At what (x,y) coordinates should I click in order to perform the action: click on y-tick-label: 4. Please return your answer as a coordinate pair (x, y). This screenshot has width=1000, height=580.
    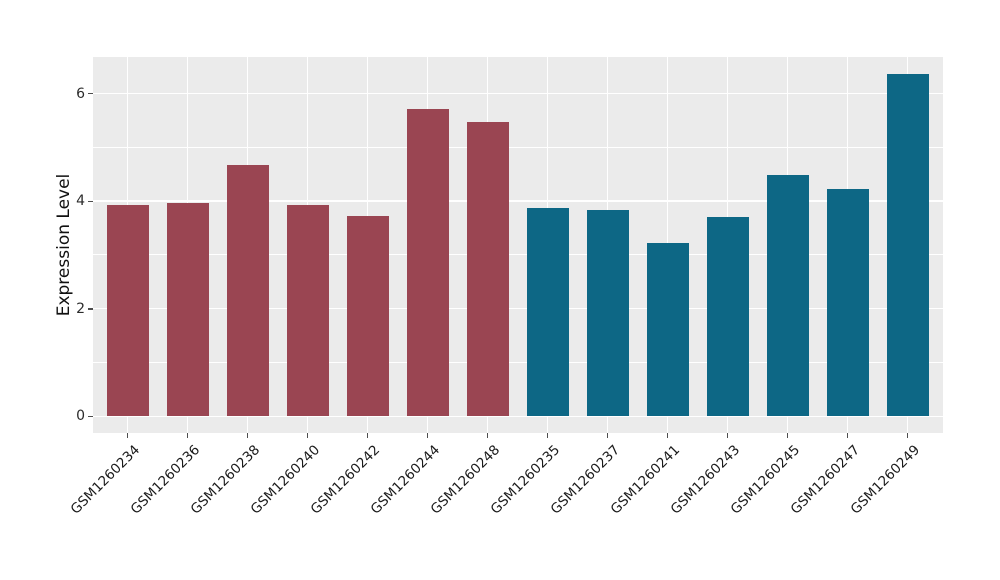
    Looking at the image, I should click on (80, 201).